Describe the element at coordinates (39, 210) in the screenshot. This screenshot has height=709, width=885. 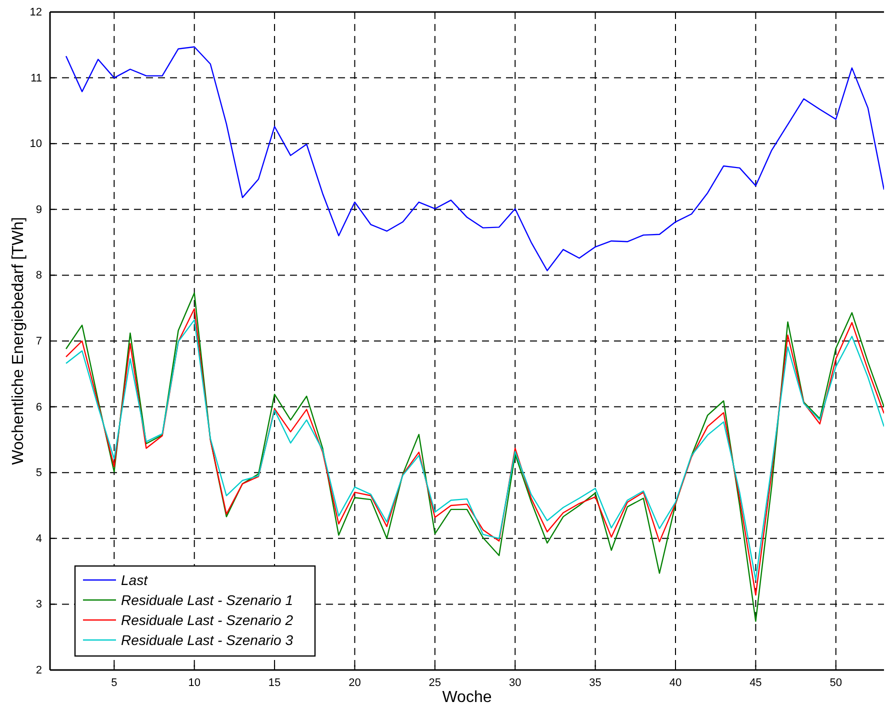
I see `y-tick-label: 9` at that location.